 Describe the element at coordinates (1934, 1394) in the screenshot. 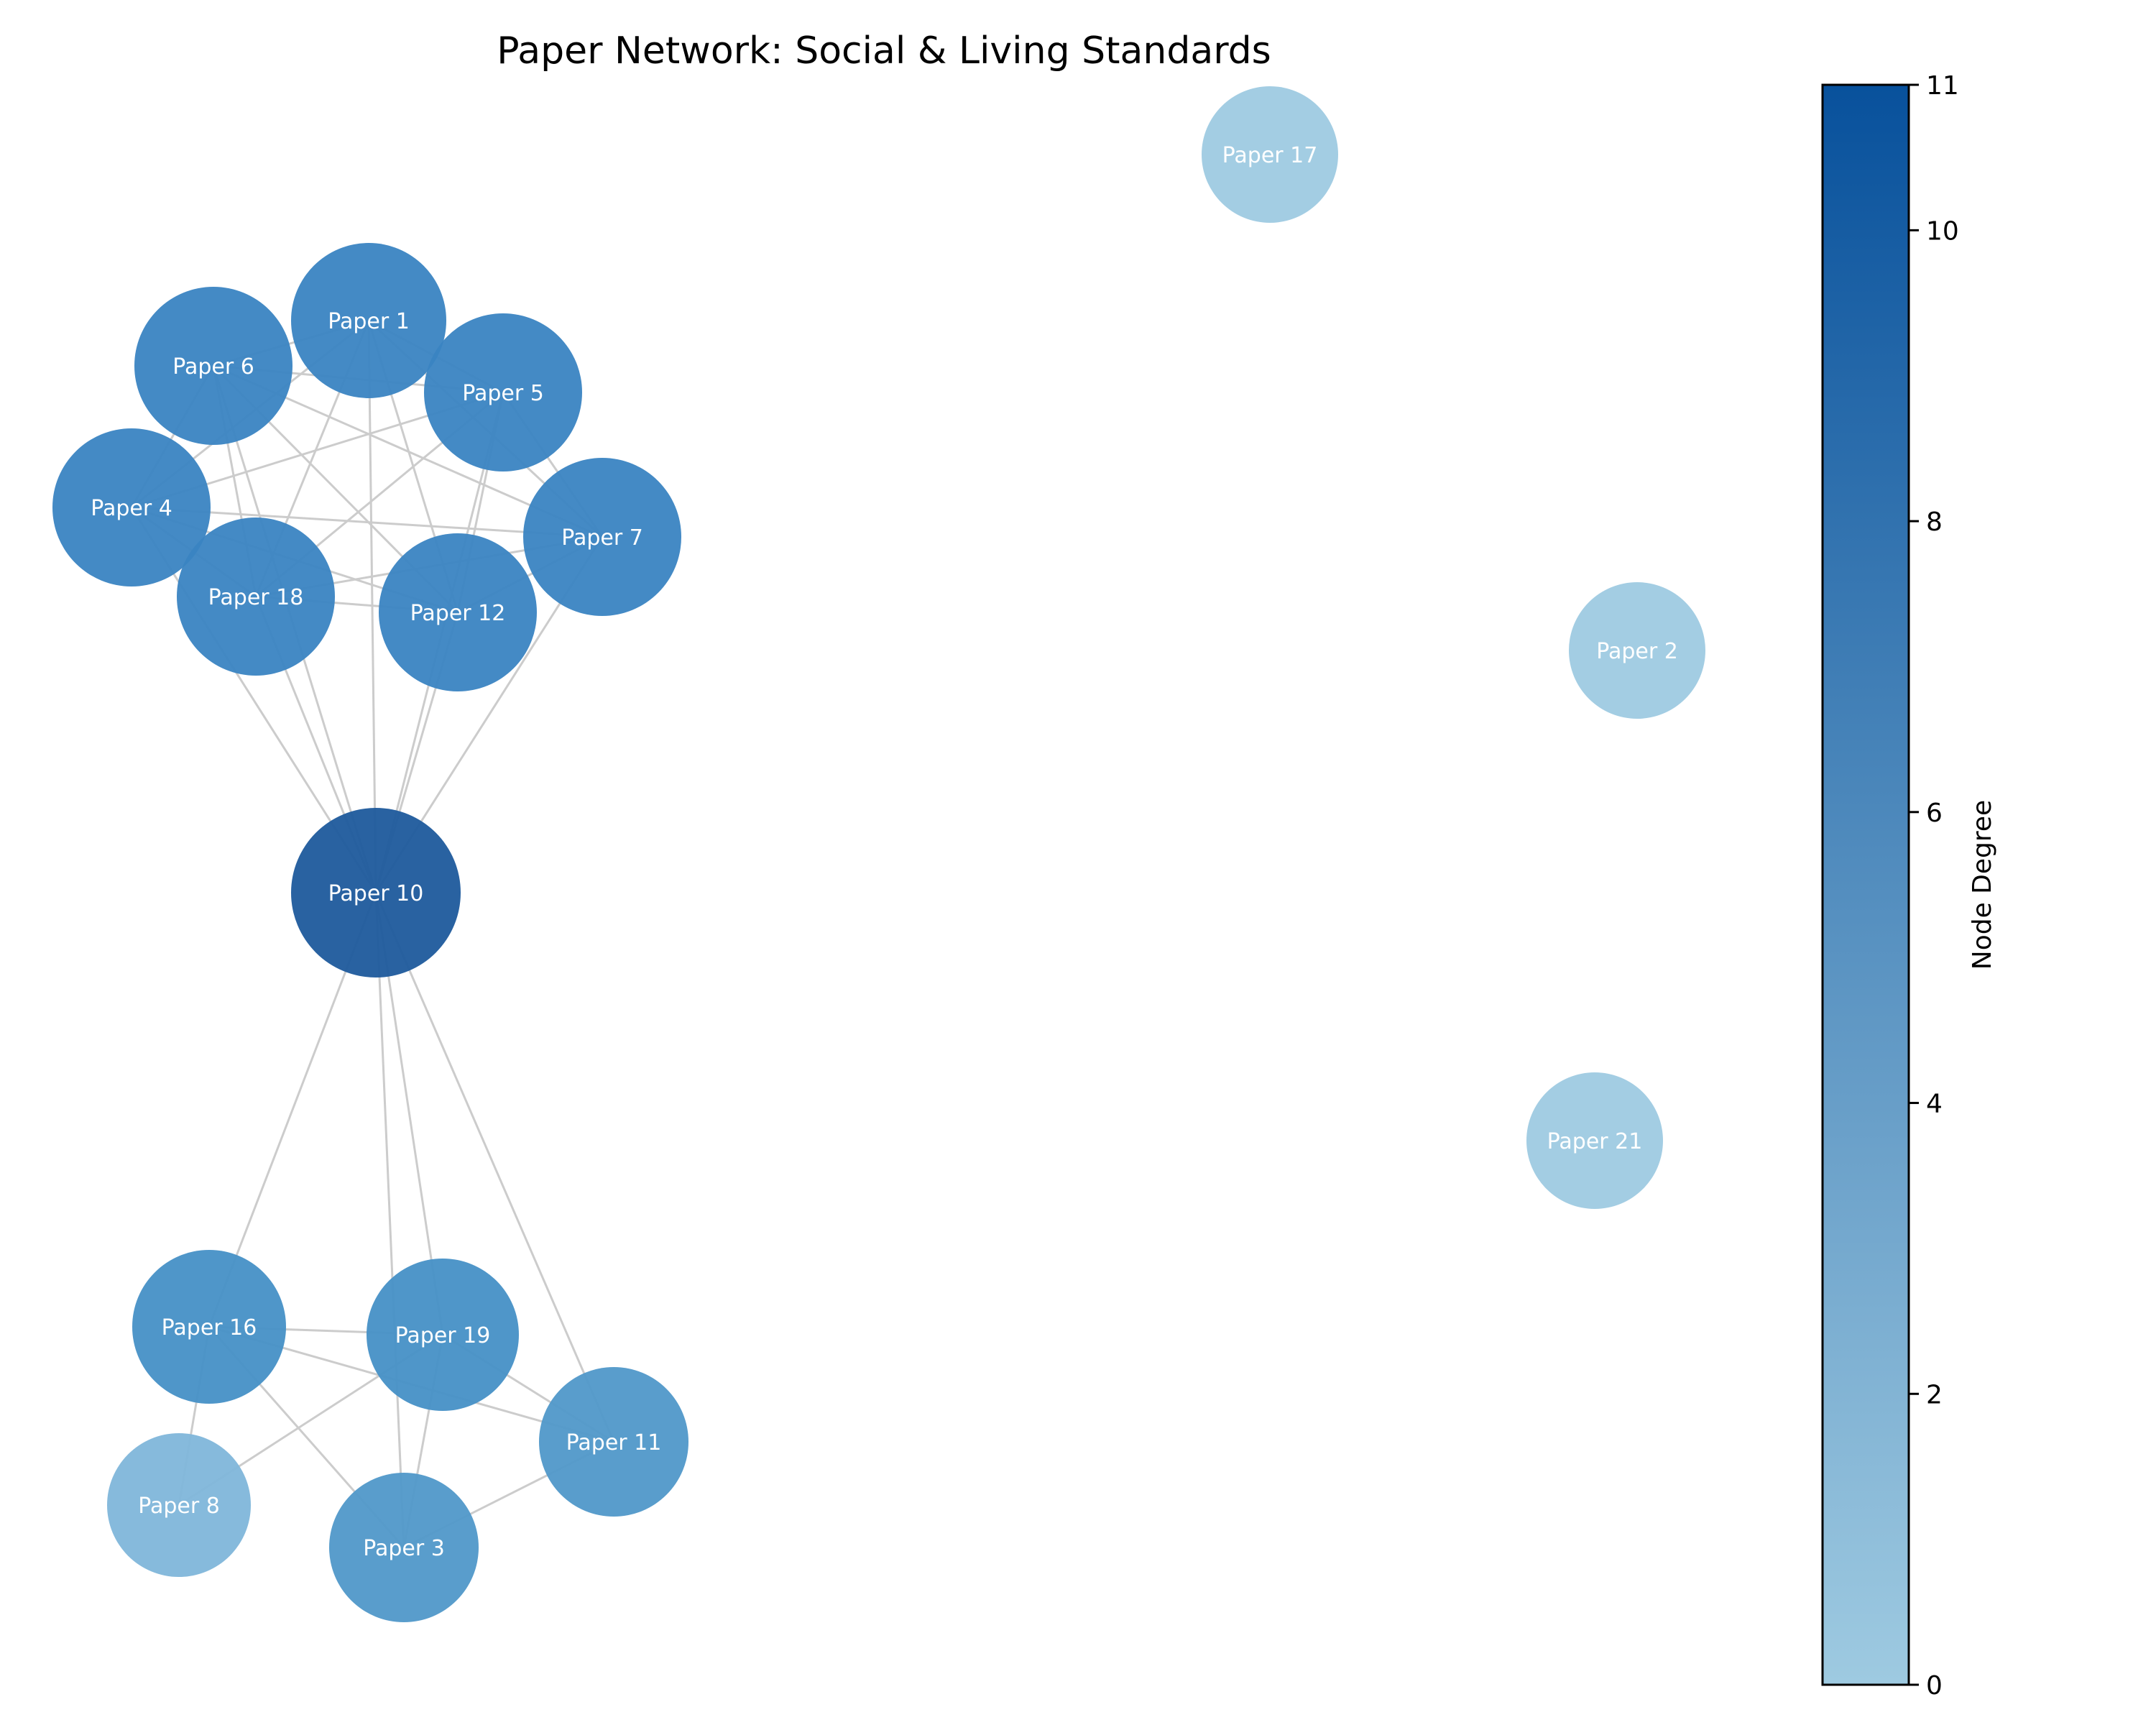

I see `colorbar-tick-label: 2` at that location.